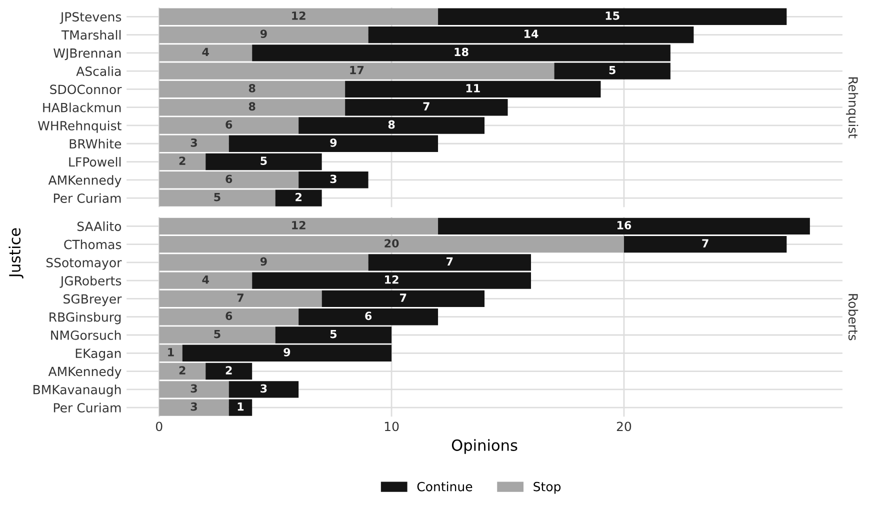 This screenshot has width=873, height=505. What do you see at coordinates (96, 143) in the screenshot?
I see `y-tick-label: BRWhite` at bounding box center [96, 143].